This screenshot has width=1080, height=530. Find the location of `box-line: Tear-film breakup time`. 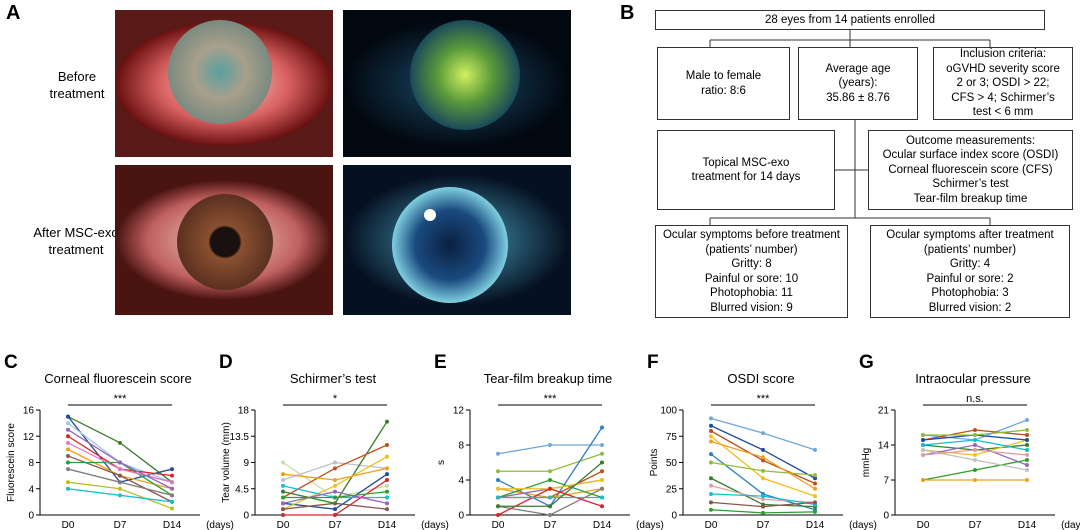

box-line: Tear-film breakup time is located at coordinates (970, 198).